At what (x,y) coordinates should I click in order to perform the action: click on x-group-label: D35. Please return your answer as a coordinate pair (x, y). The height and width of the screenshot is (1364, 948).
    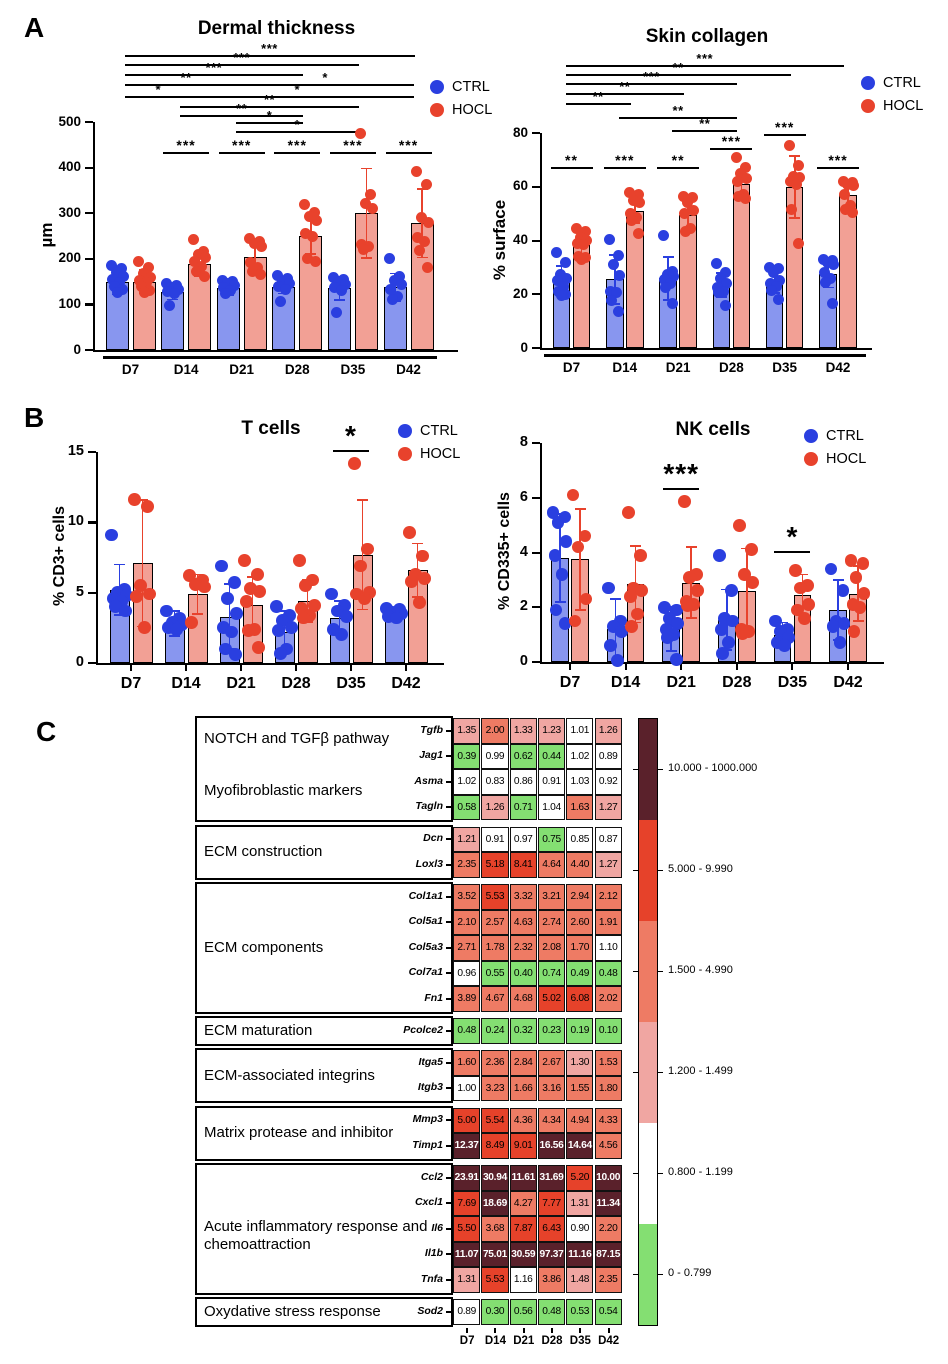
    Looking at the image, I should click on (792, 682).